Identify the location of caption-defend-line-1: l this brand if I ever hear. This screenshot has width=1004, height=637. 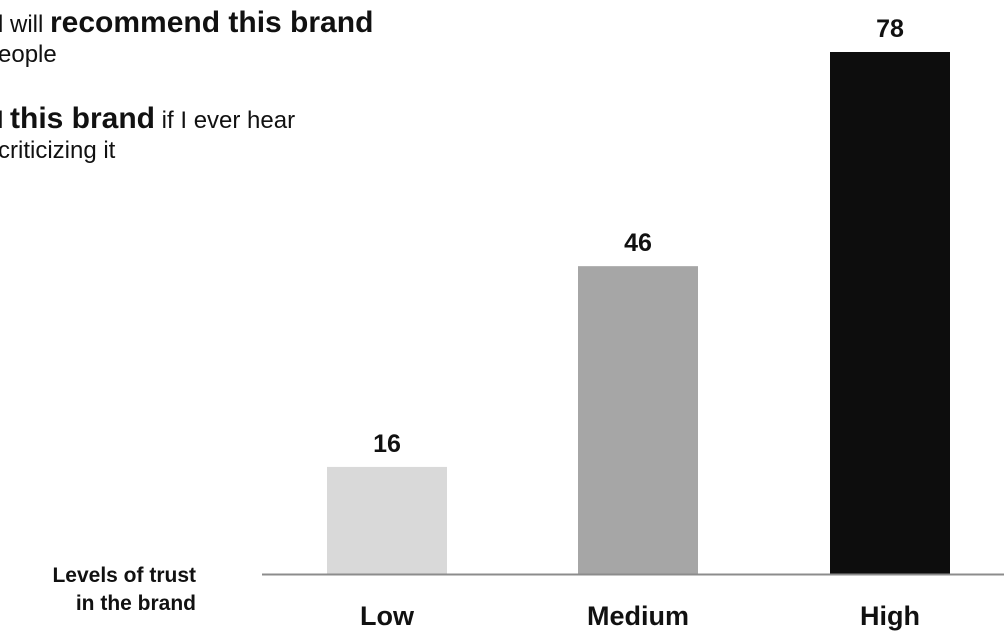
(147, 120).